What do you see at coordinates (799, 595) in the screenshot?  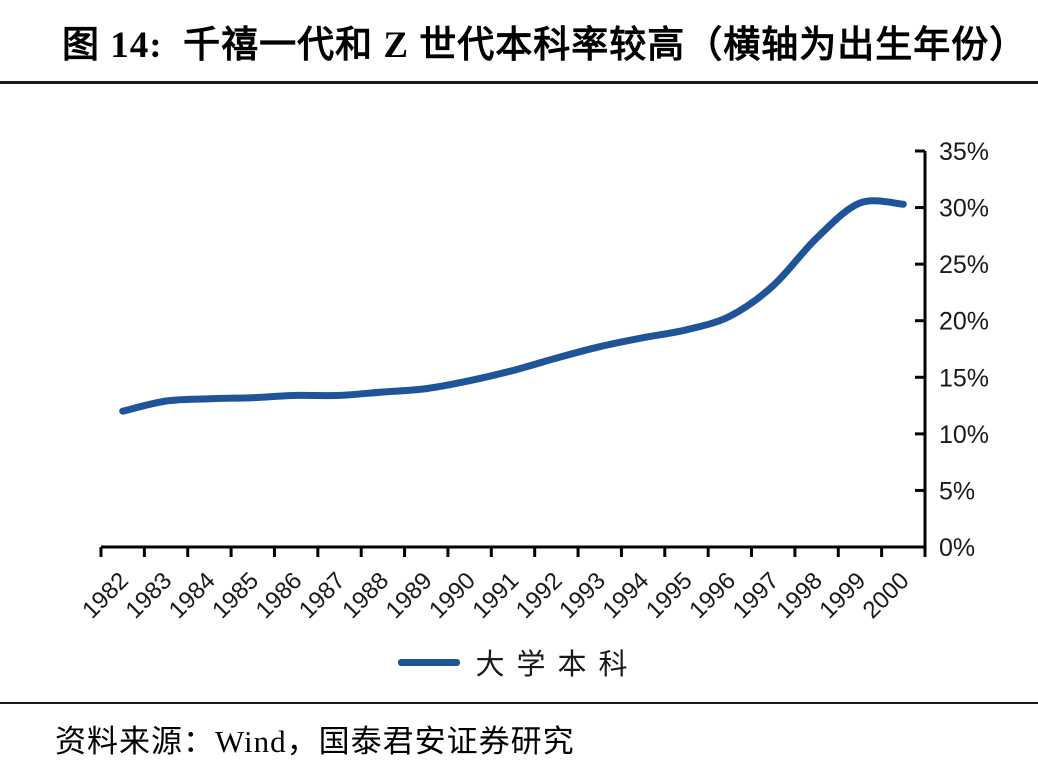 I see `x-tick-label: 1998` at bounding box center [799, 595].